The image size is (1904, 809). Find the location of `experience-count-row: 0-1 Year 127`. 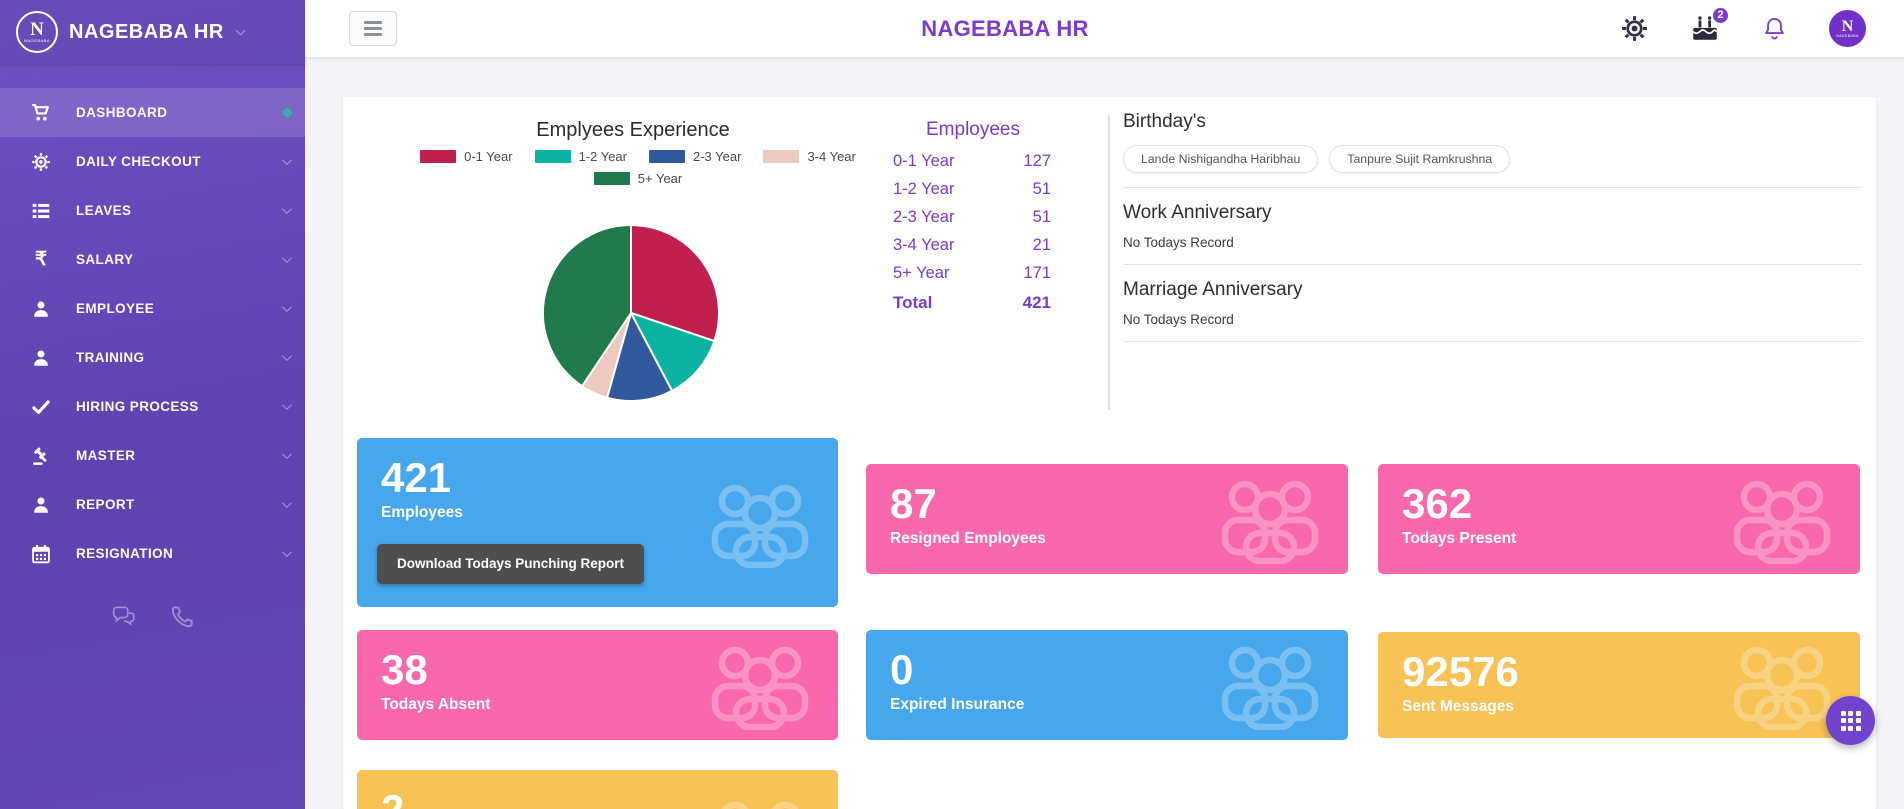

experience-count-row: 0-1 Year 127 is located at coordinates (972, 161).